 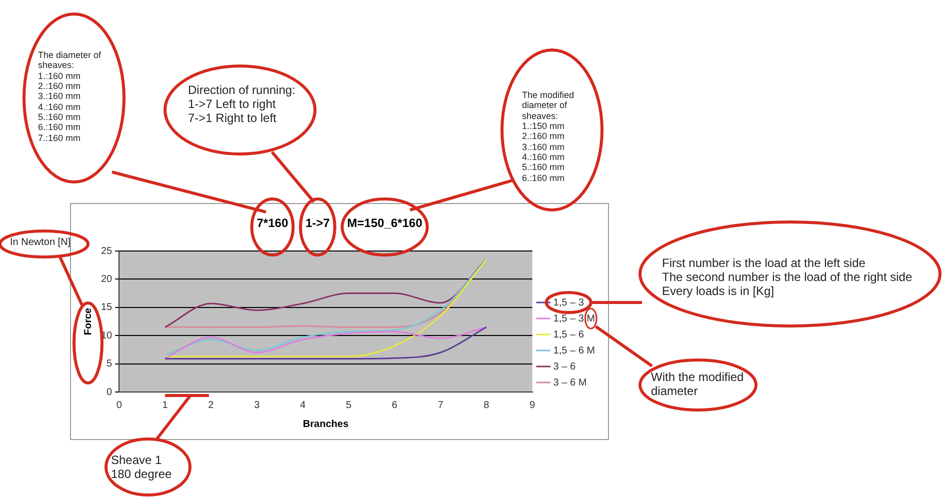 What do you see at coordinates (141, 467) in the screenshot?
I see `text: Sheave 1 180 degree` at bounding box center [141, 467].